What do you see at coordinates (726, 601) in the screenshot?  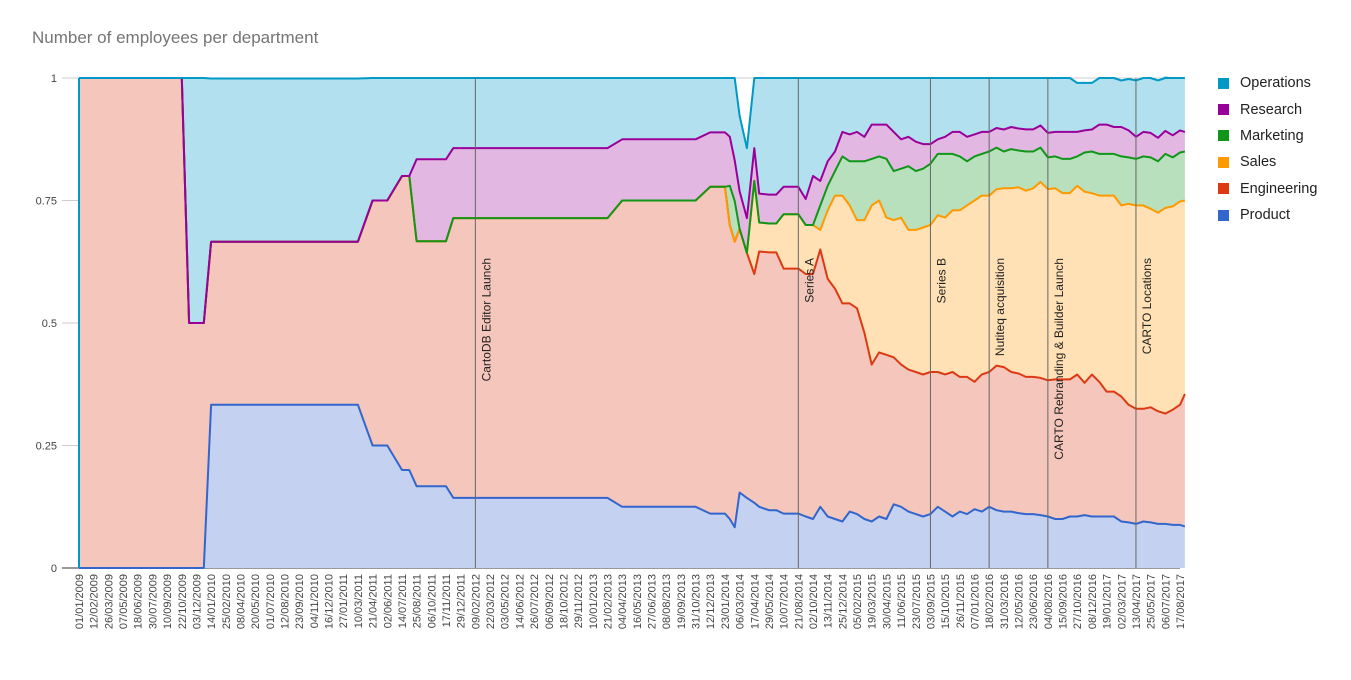 I see `x-tick-label: 23/01/2014` at bounding box center [726, 601].